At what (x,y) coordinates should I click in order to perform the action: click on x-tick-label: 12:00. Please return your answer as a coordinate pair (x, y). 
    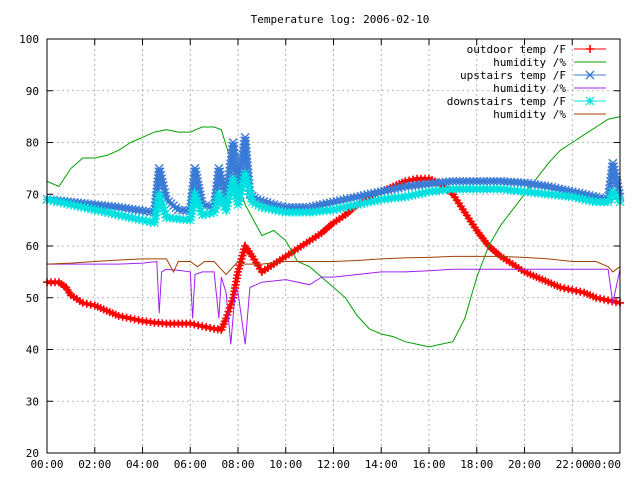
    Looking at the image, I should click on (333, 464).